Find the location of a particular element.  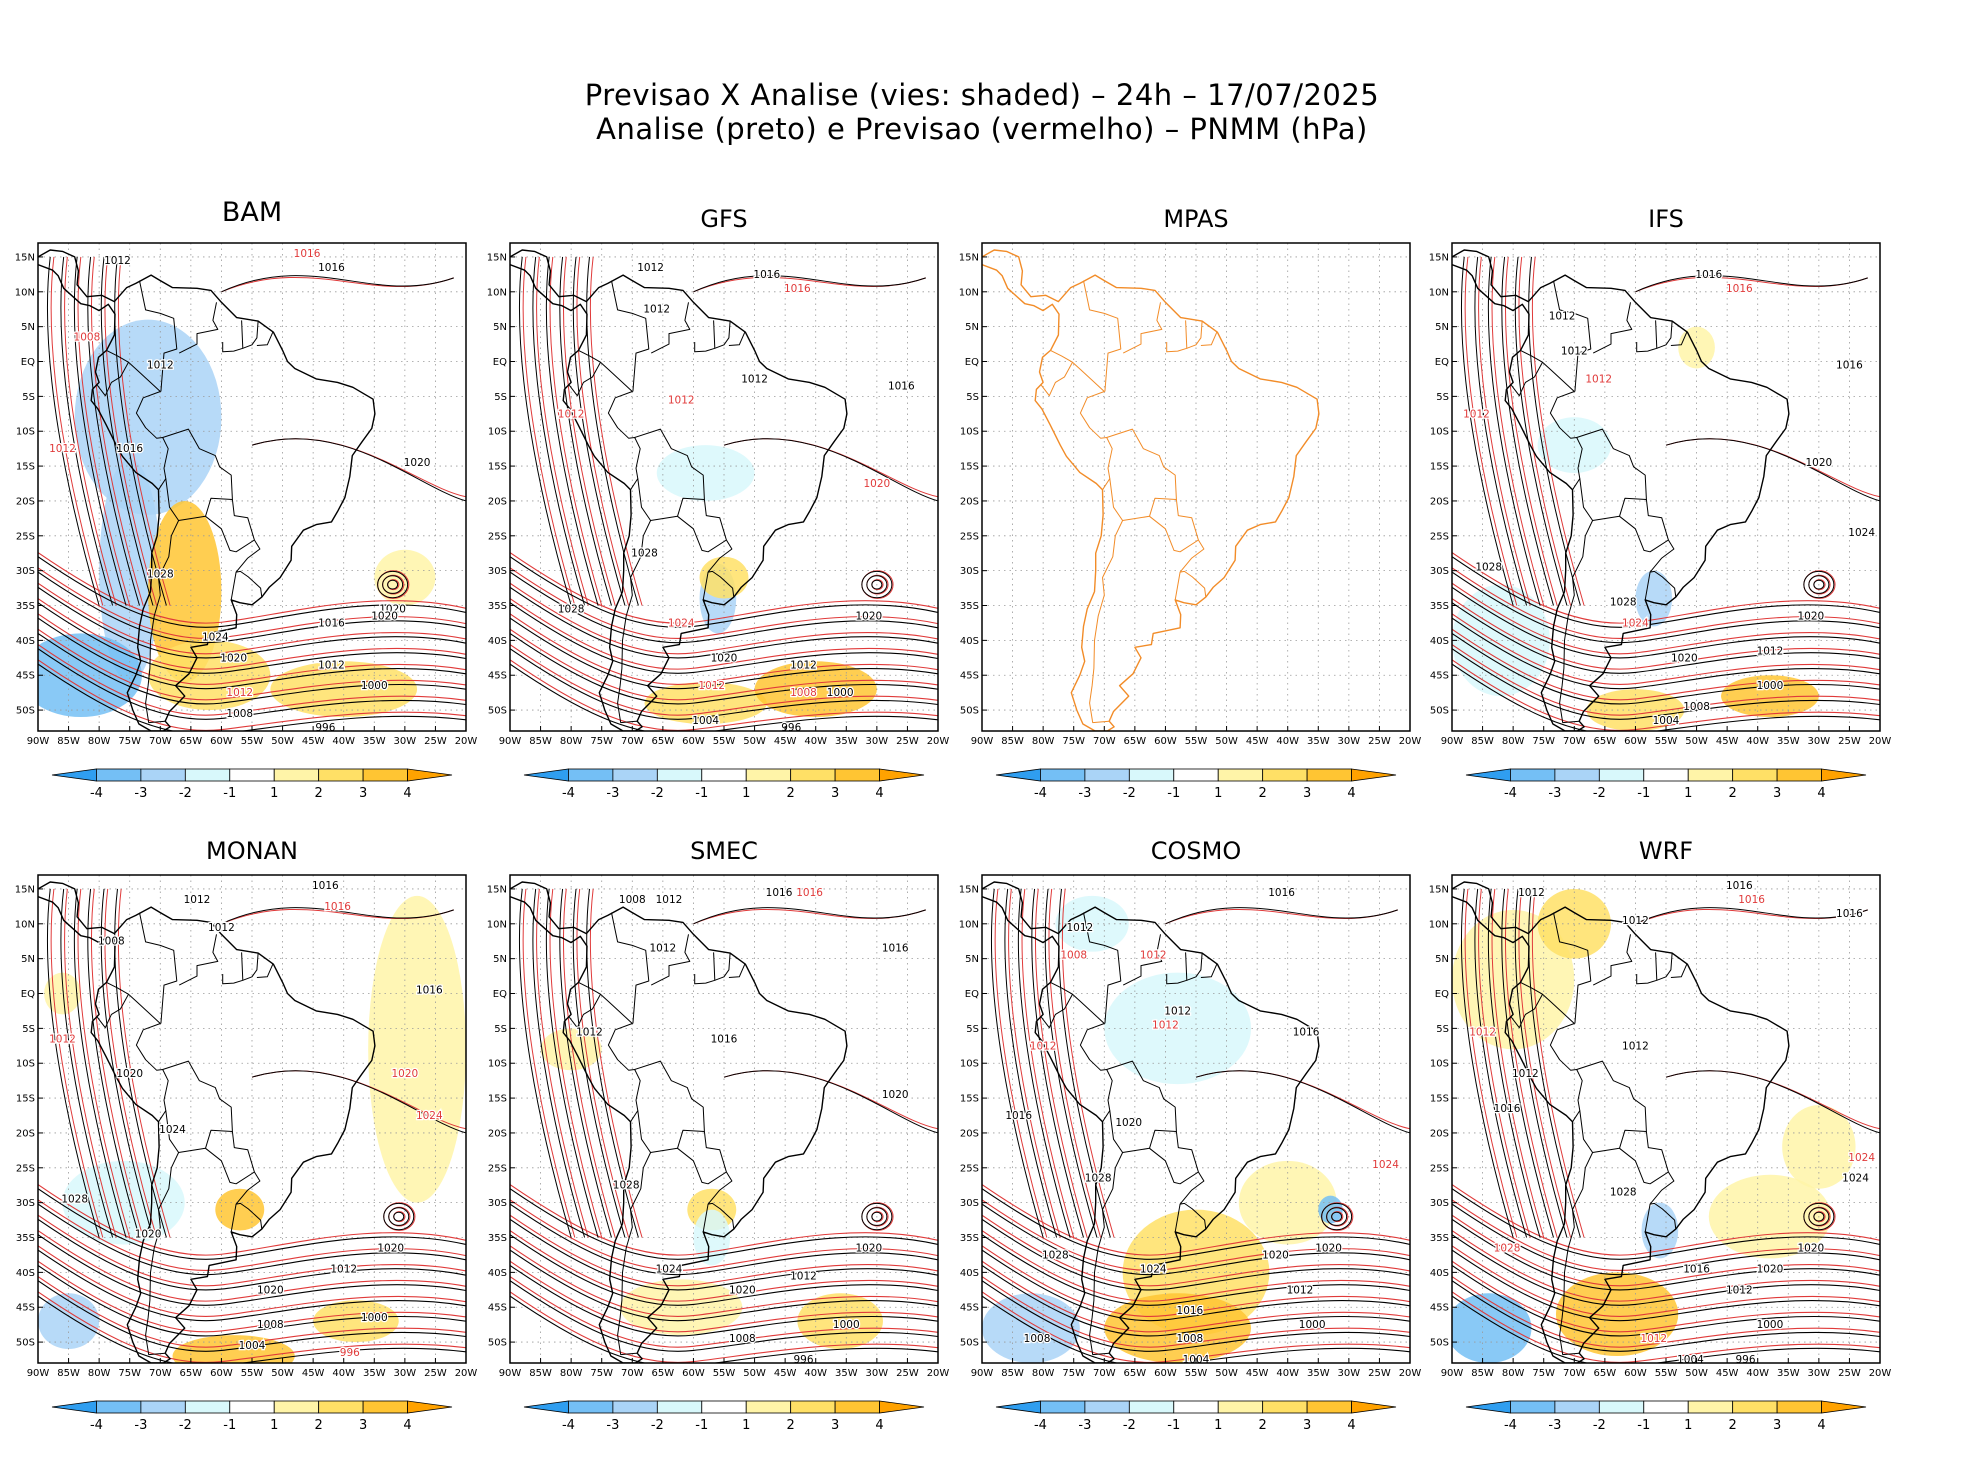

panel-title: COSMO is located at coordinates (1196, 851).